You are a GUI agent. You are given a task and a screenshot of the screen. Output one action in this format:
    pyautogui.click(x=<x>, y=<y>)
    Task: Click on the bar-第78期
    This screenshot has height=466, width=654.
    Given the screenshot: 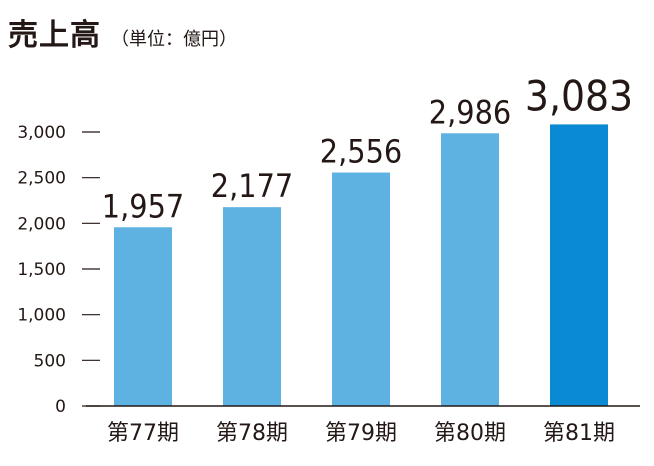 What is the action you would take?
    pyautogui.click(x=252, y=306)
    